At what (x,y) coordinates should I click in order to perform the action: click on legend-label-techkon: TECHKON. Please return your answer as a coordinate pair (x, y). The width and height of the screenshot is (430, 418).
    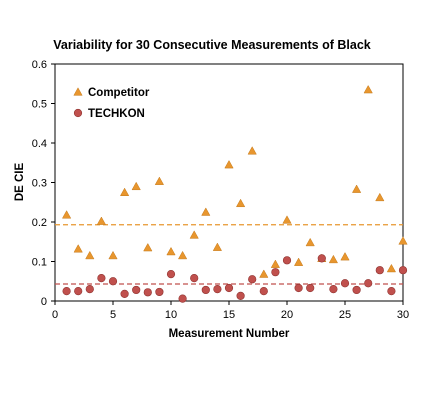
    Looking at the image, I should click on (116, 114).